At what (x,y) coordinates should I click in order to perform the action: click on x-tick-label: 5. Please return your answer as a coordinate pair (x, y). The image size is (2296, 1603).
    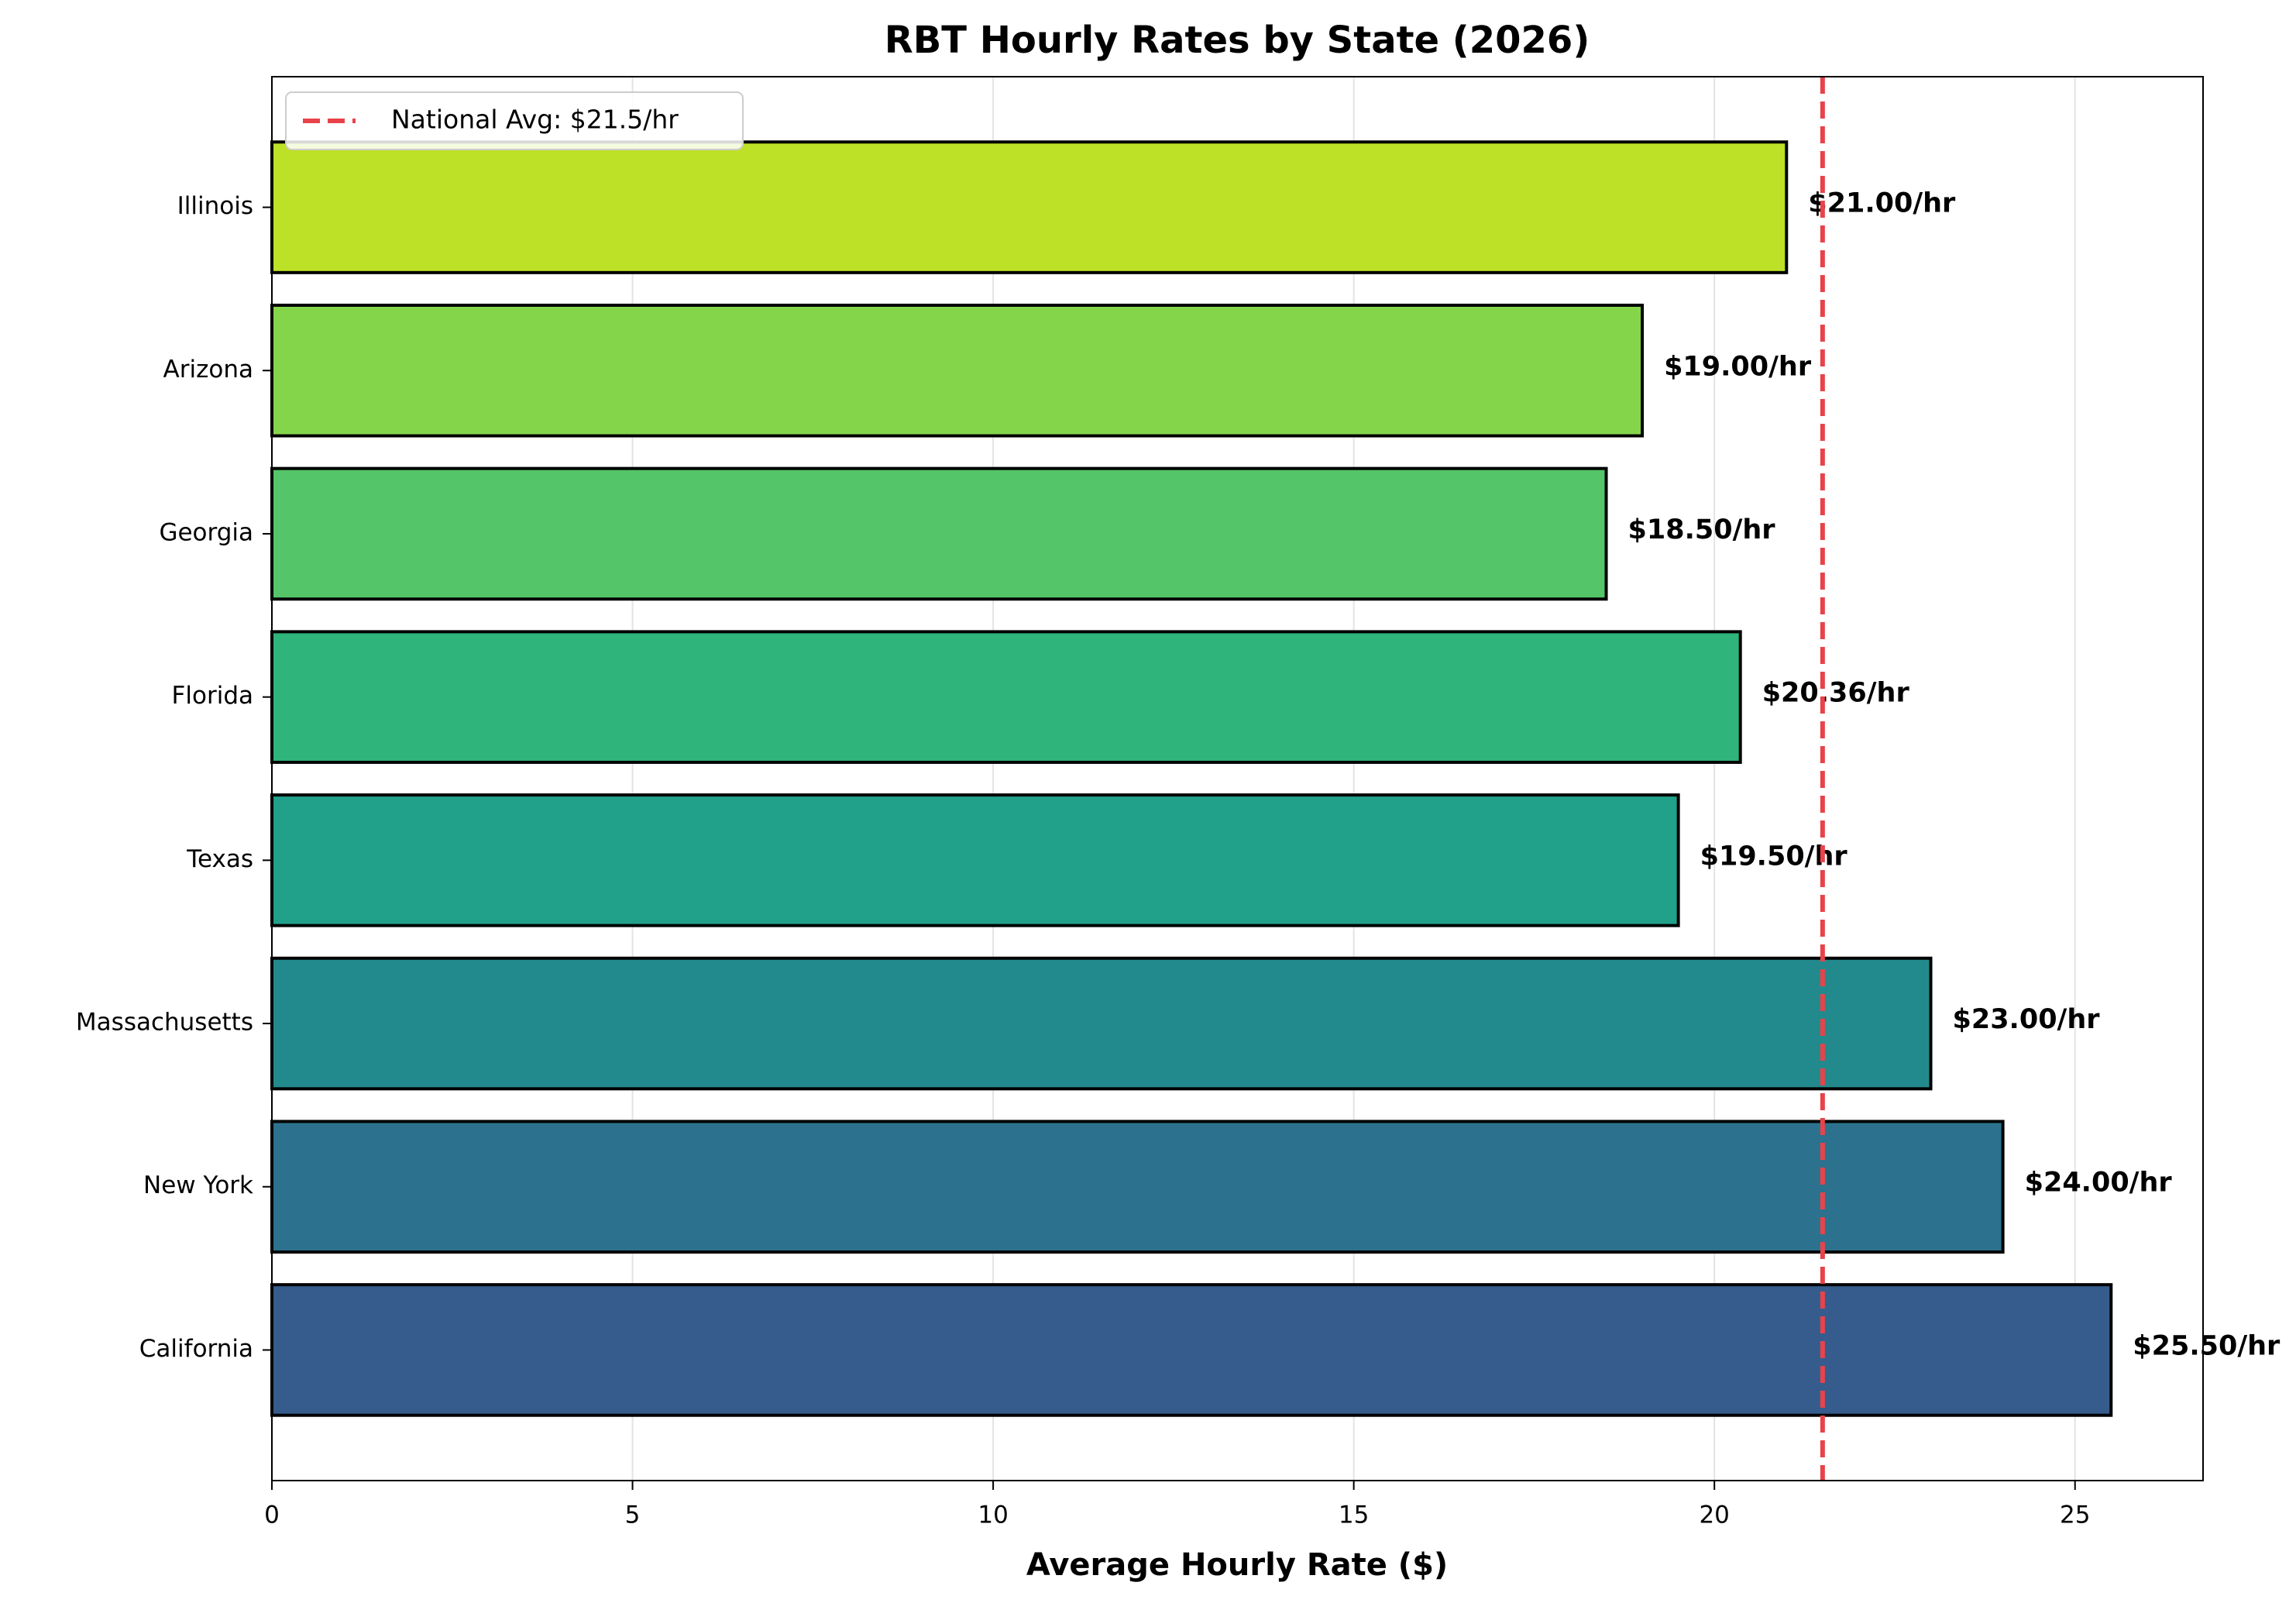
    Looking at the image, I should click on (633, 1515).